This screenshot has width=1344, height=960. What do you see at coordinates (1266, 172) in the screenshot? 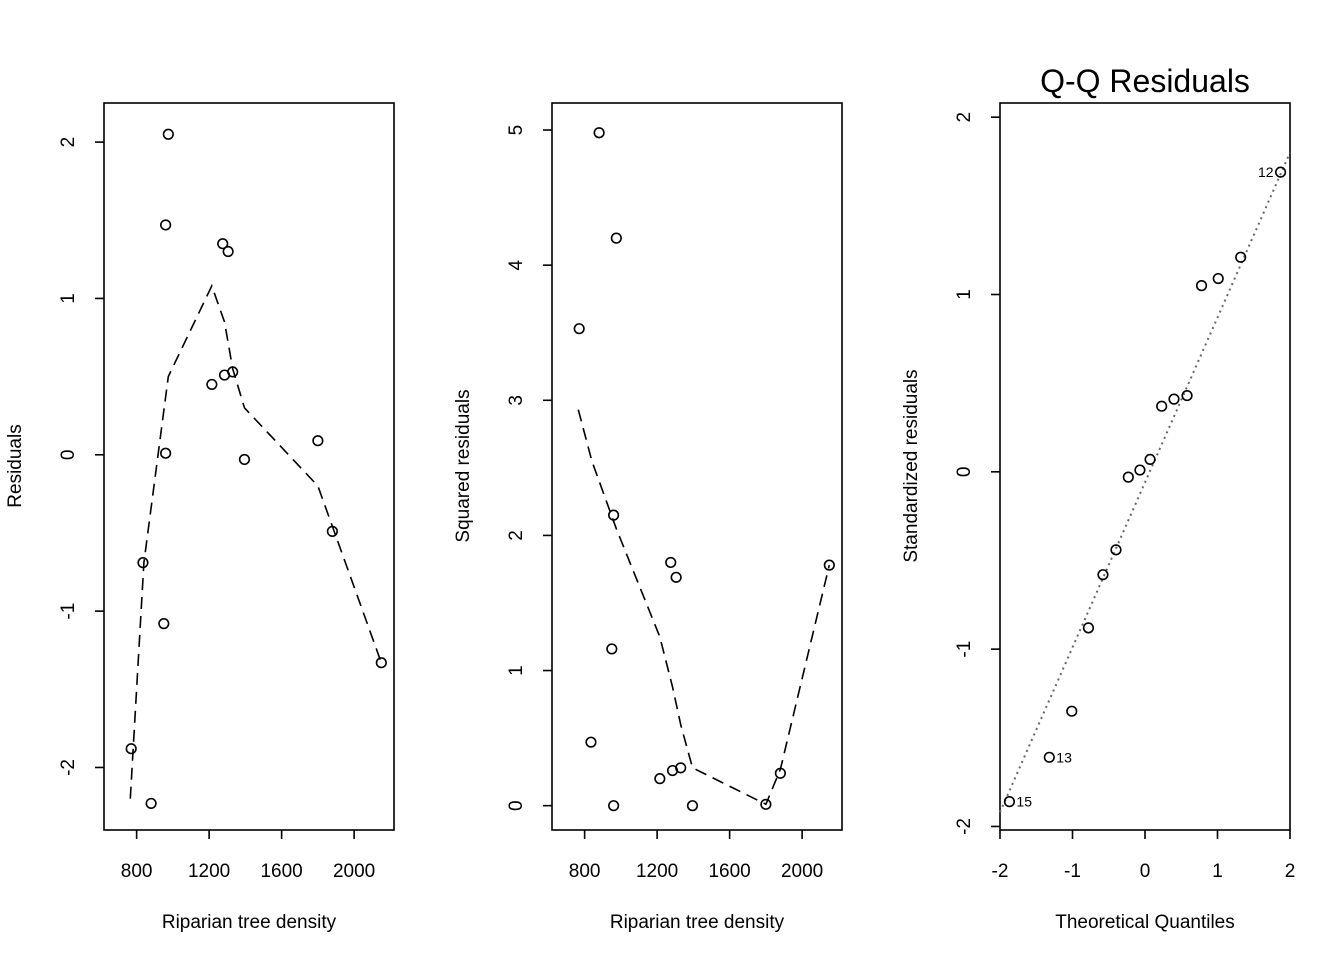
I see `point-label: 12` at bounding box center [1266, 172].